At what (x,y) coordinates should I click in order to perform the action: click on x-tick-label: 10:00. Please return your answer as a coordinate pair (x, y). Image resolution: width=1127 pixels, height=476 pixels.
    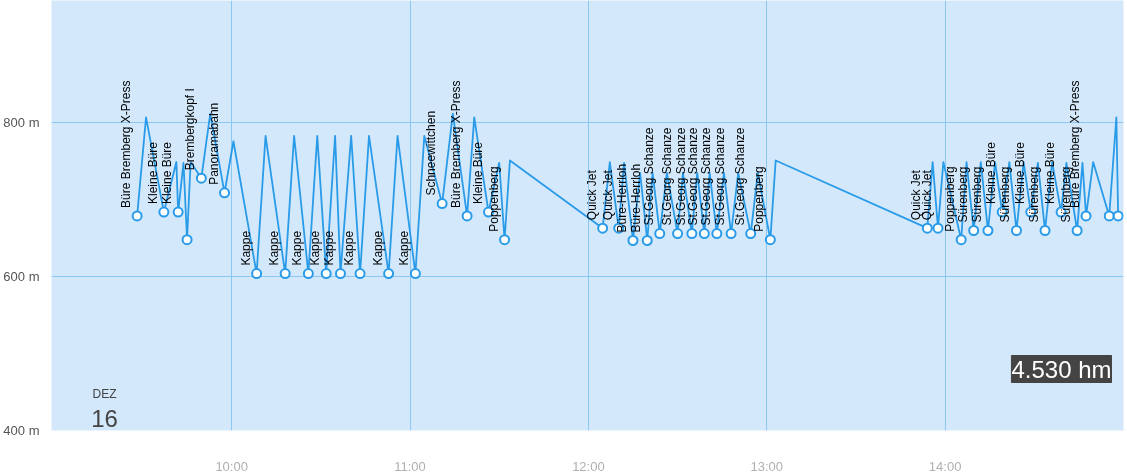
    Looking at the image, I should click on (231, 466).